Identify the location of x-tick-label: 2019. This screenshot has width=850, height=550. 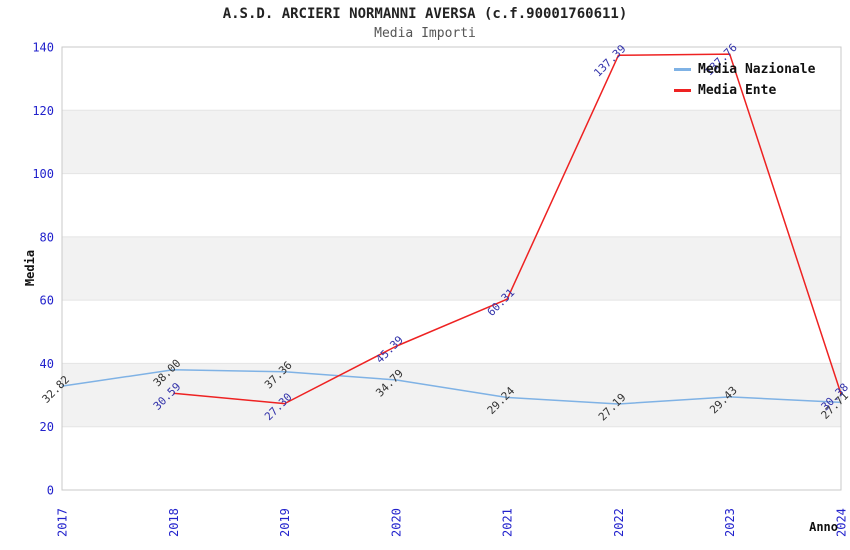
(285, 522).